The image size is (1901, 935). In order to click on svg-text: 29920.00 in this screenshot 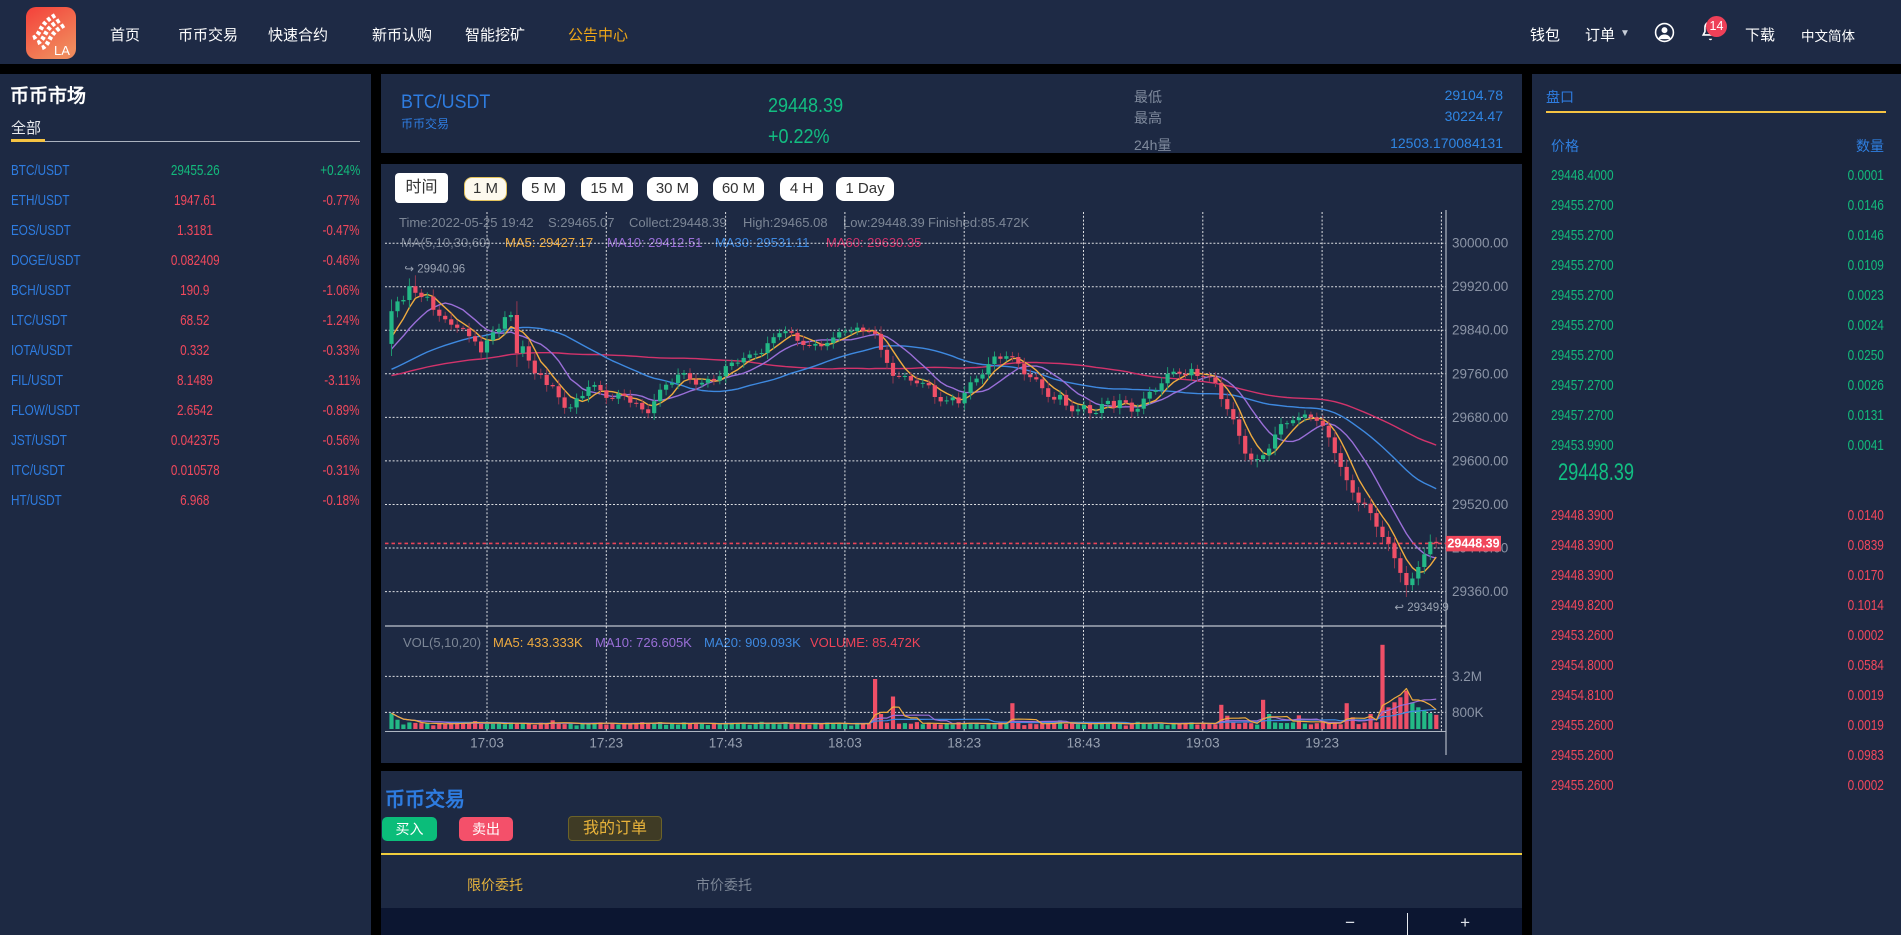, I will do `click(1480, 286)`.